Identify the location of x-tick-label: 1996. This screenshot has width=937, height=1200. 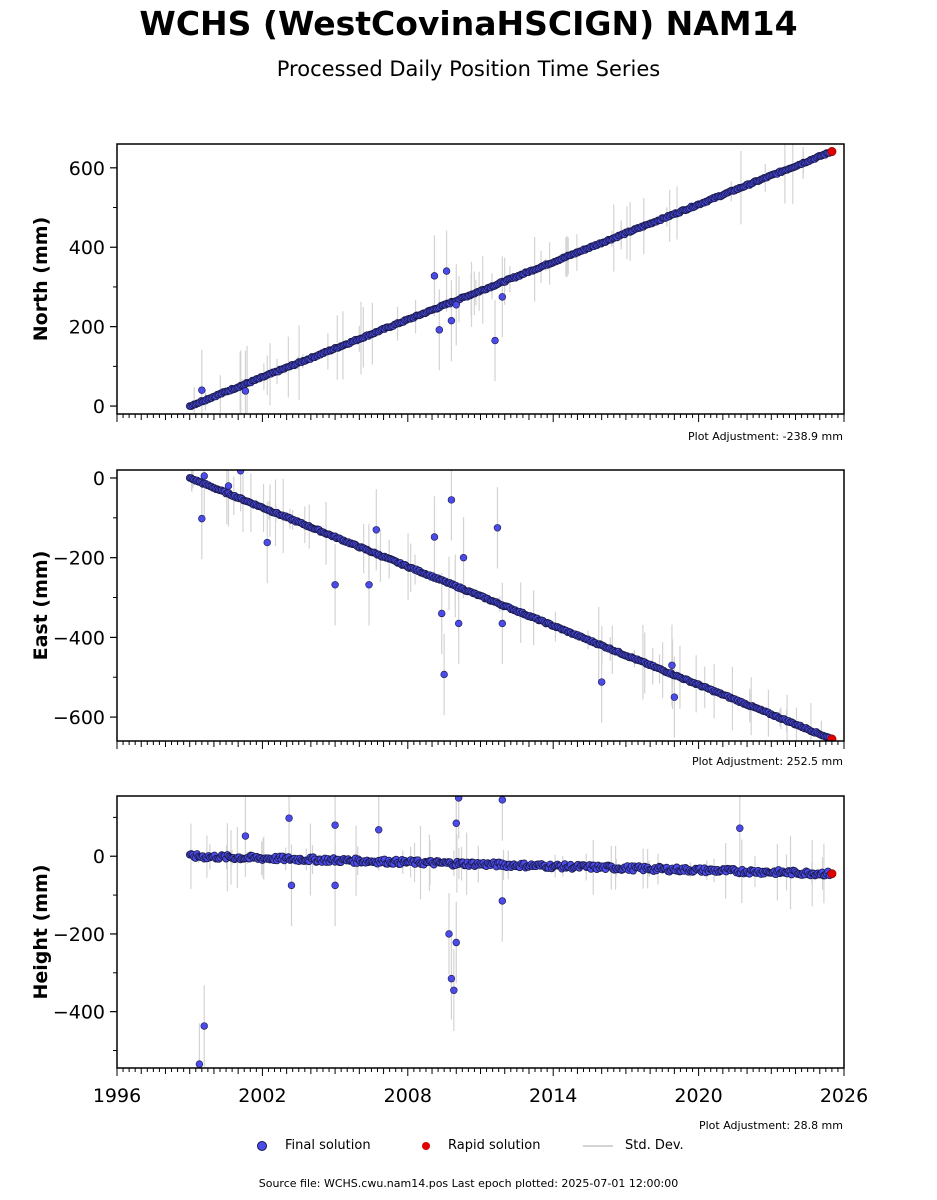
(117, 1096).